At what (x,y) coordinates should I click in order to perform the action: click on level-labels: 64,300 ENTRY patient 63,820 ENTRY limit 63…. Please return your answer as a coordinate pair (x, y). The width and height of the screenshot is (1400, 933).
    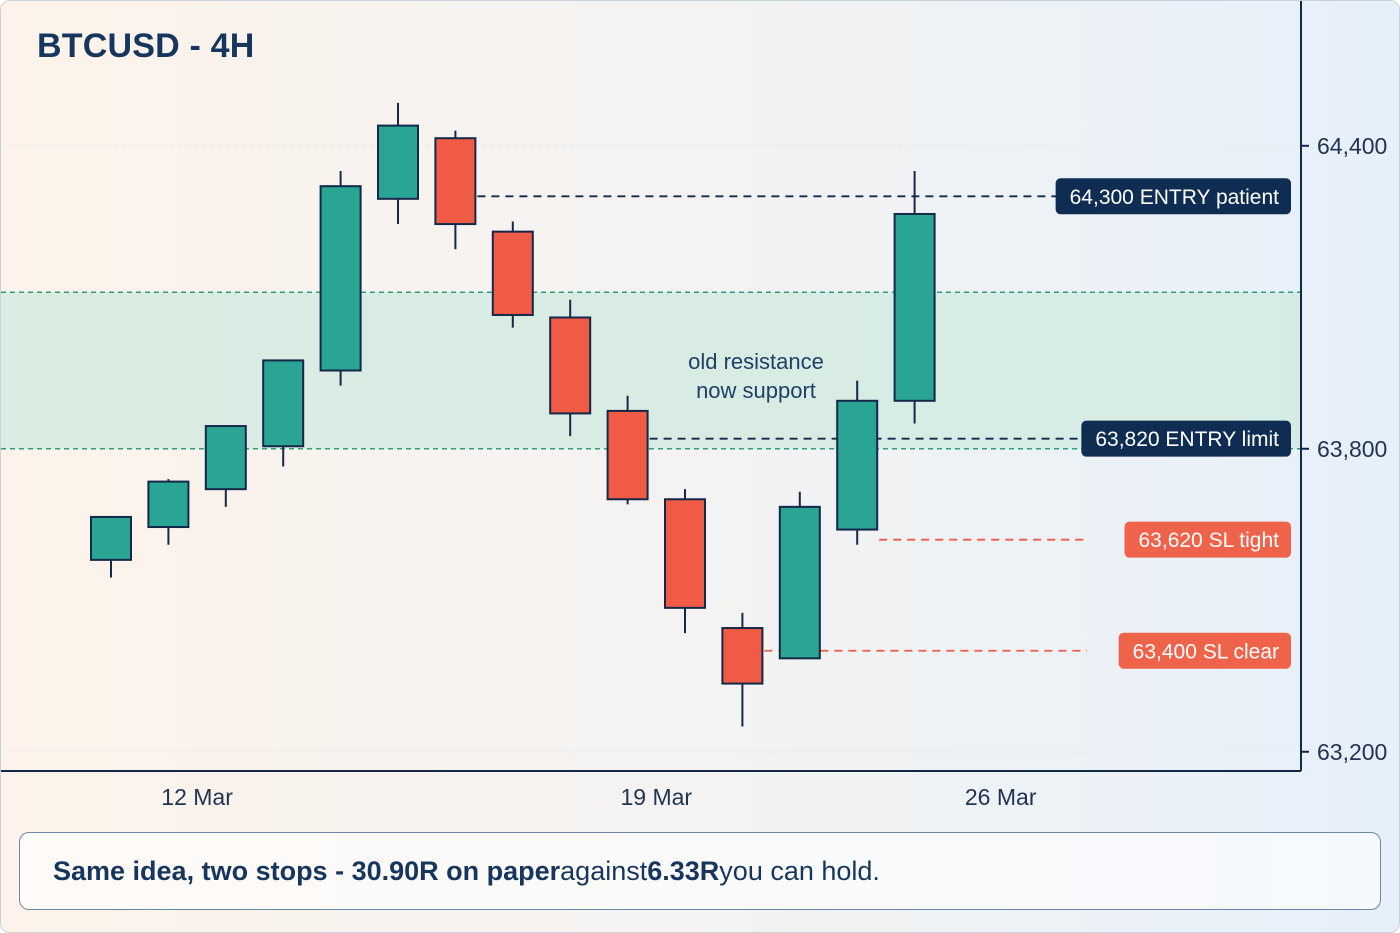
    Looking at the image, I should click on (1173, 423).